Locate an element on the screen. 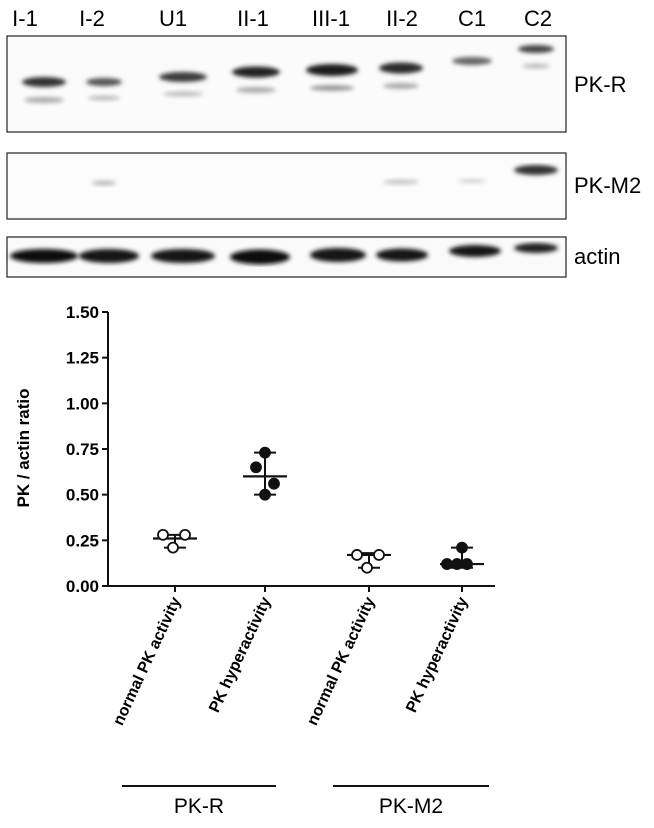 Image resolution: width=654 pixels, height=828 pixels. y-tick-label: 0.50 is located at coordinates (82, 495).